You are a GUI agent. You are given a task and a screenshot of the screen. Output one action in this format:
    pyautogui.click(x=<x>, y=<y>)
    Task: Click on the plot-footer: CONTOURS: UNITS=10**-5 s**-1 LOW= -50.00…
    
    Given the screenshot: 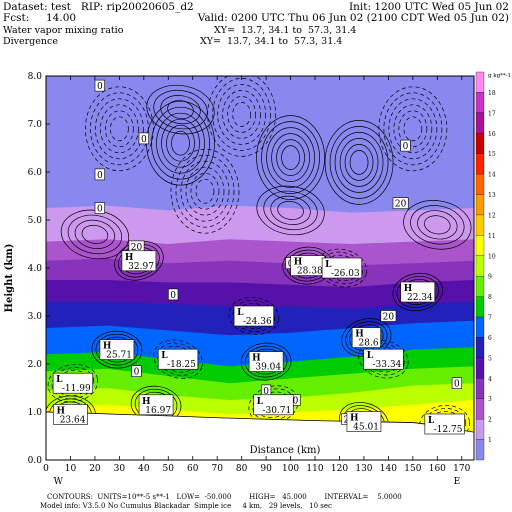 What is the action you would take?
    pyautogui.click(x=256, y=500)
    